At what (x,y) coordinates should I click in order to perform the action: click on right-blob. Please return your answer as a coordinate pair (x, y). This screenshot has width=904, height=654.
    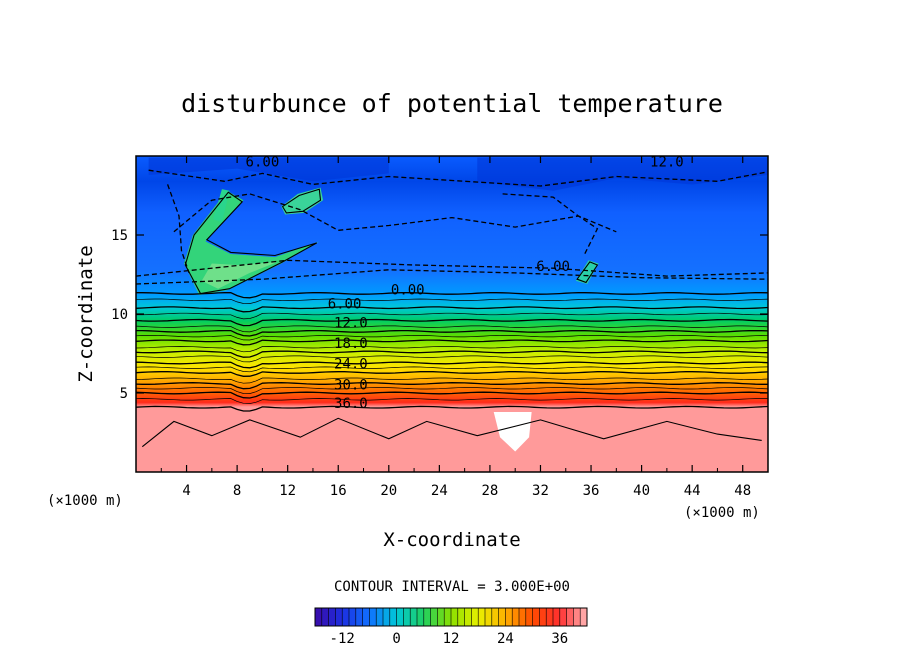
    Looking at the image, I should click on (587, 272).